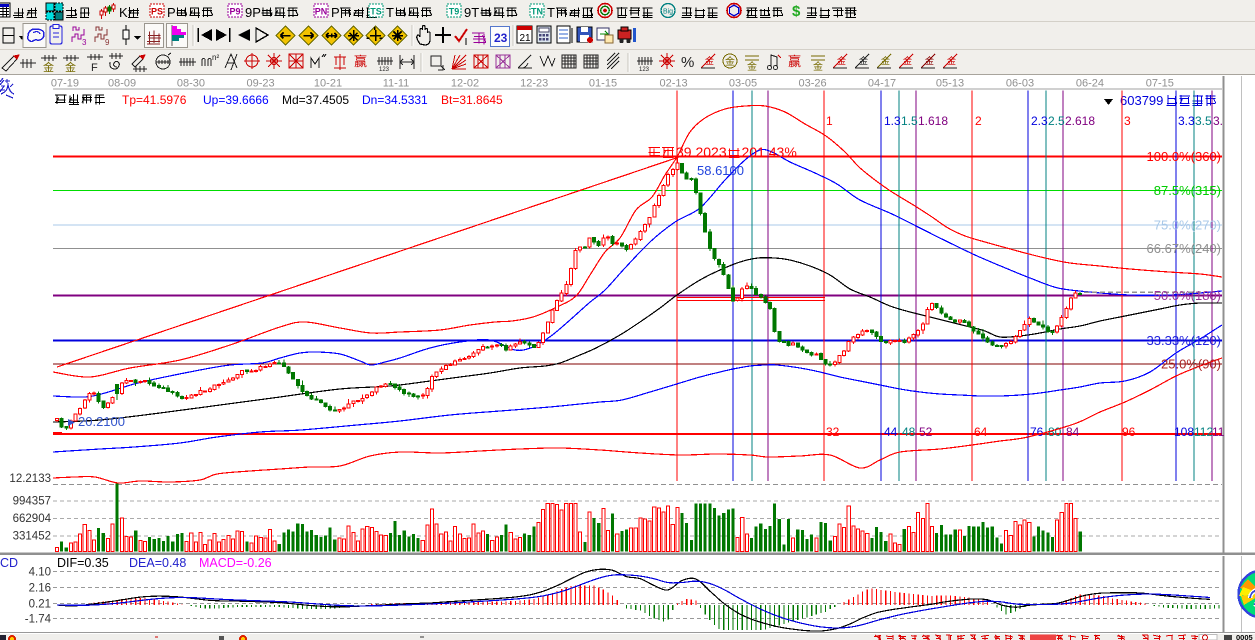  What do you see at coordinates (234, 12) in the screenshot?
I see `svg-text: P9` at bounding box center [234, 12].